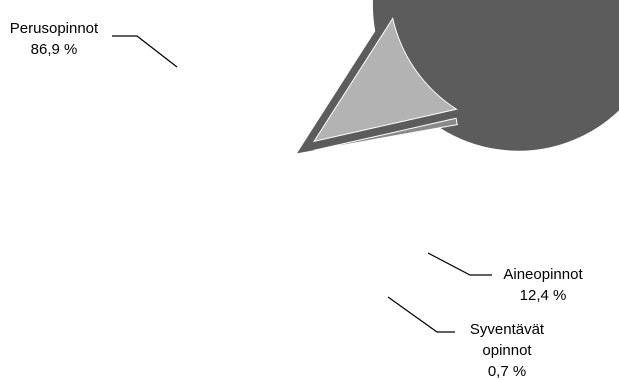 This screenshot has height=380, width=619. Describe the element at coordinates (145, 51) in the screenshot. I see `leader-line-perusopinnot` at that location.